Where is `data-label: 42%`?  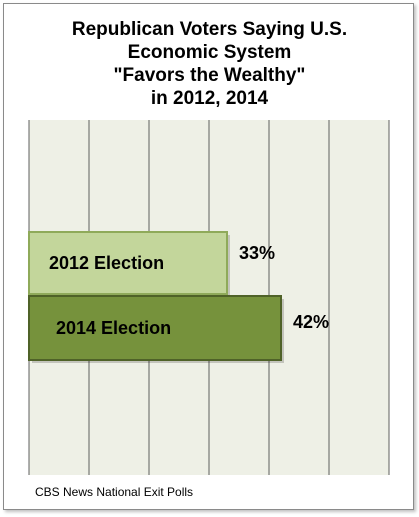 data-label: 42% is located at coordinates (311, 322).